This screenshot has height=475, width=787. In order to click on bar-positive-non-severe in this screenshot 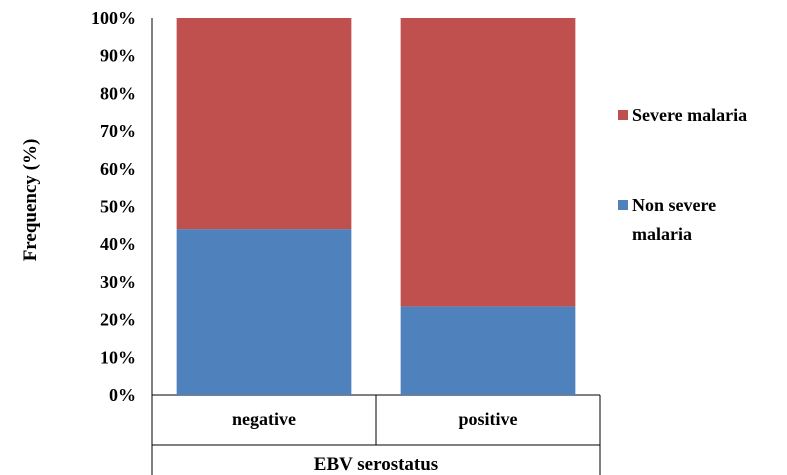, I will do `click(488, 350)`.